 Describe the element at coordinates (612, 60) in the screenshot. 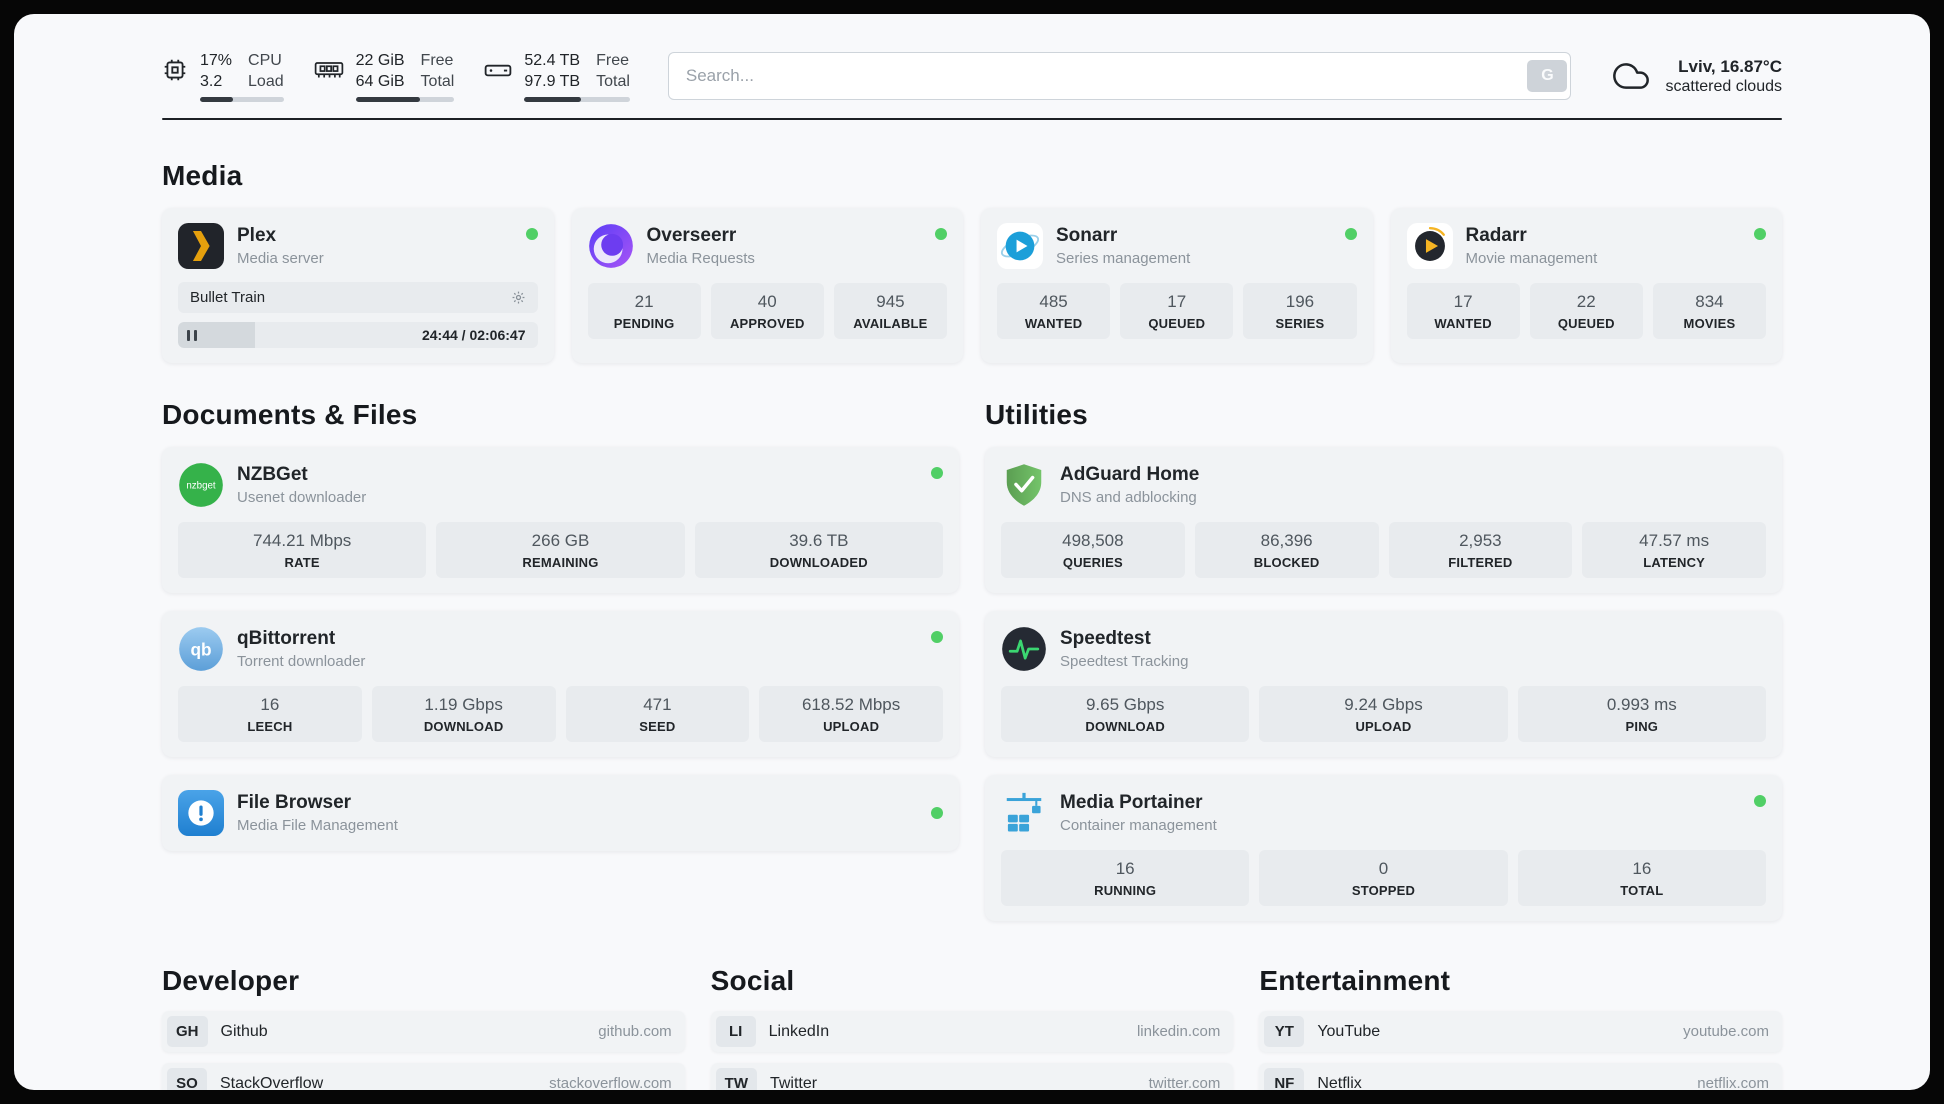

I see `disk-free-label: Free` at that location.